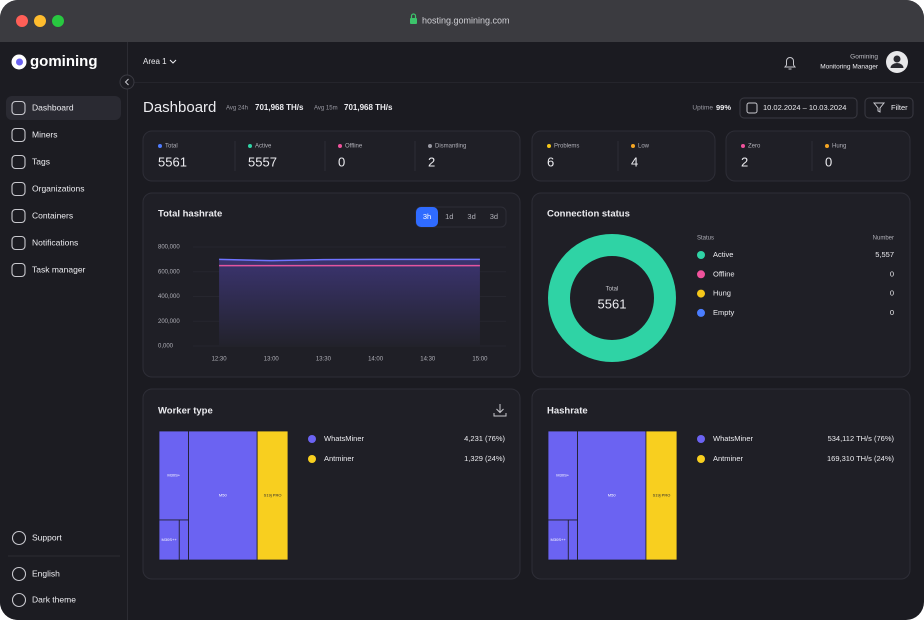 The image size is (924, 620). I want to click on collapse-arrow, so click(126, 82).